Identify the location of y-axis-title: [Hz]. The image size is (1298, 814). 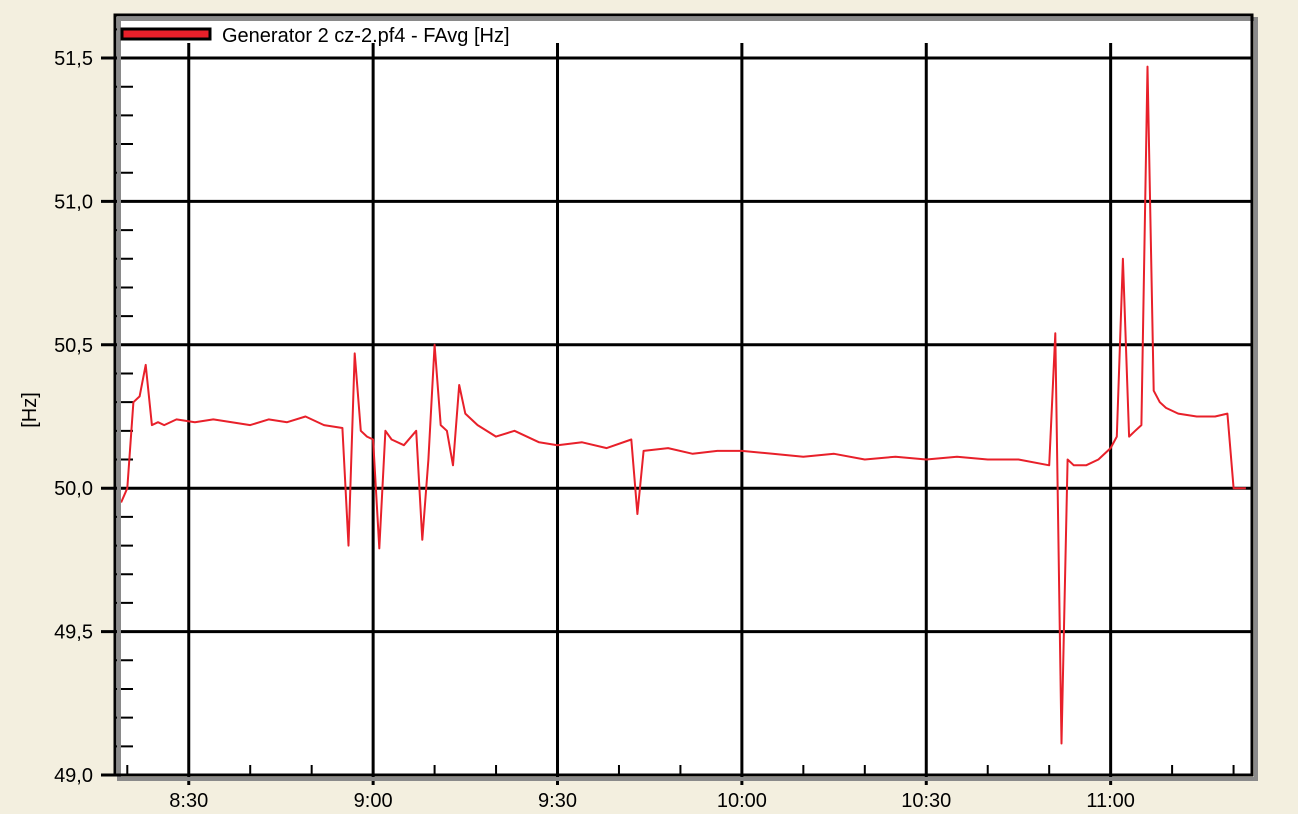
(30, 410).